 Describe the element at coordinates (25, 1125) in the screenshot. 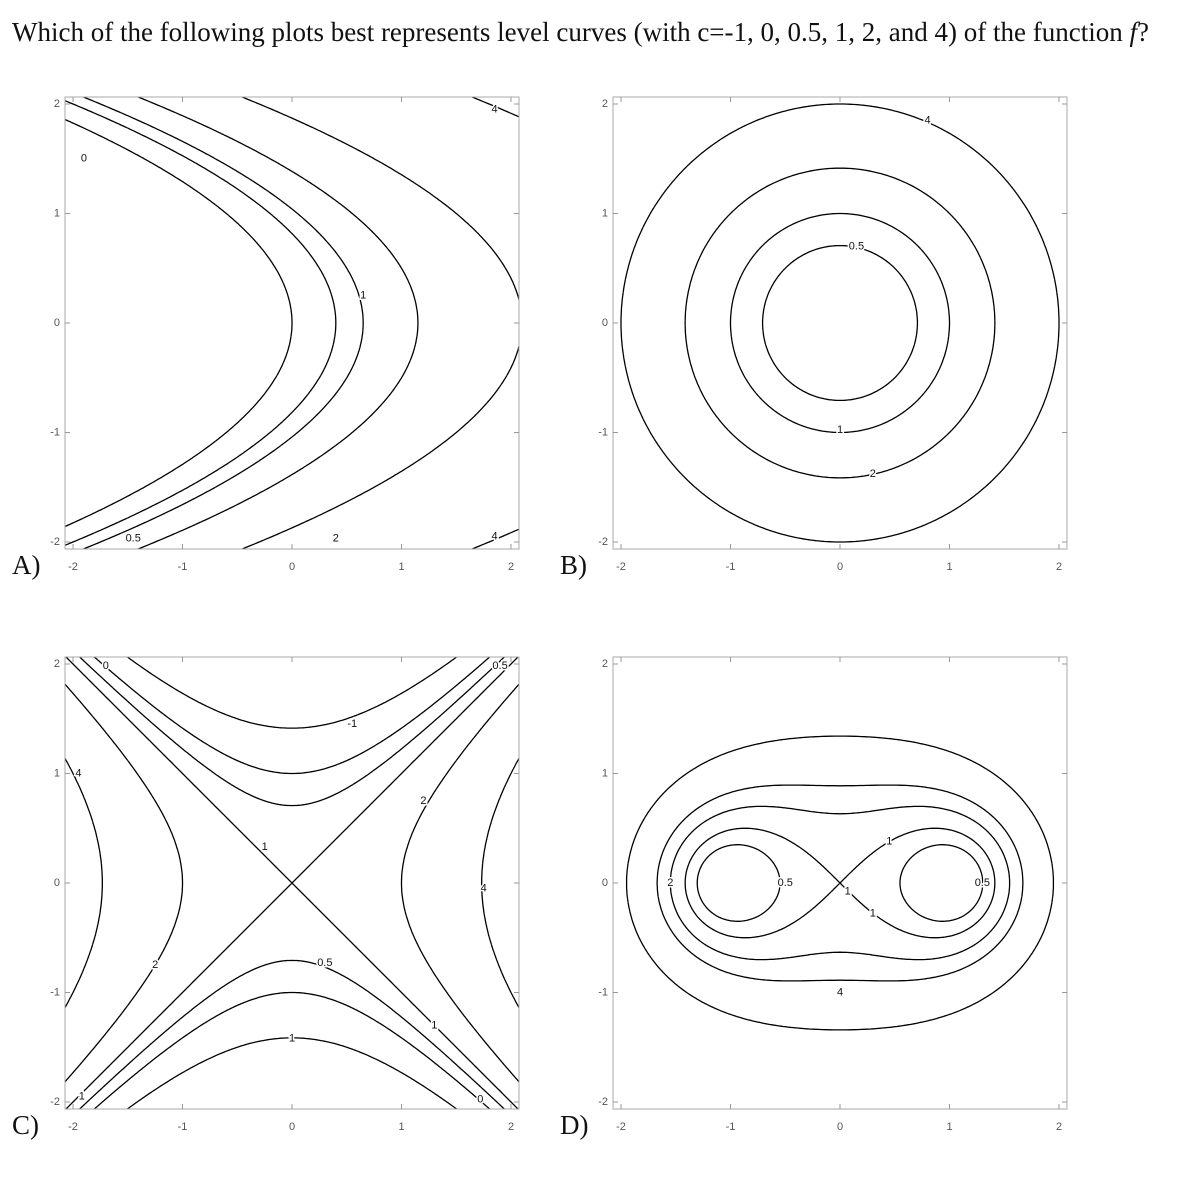

I see `option-letter: C)` at that location.